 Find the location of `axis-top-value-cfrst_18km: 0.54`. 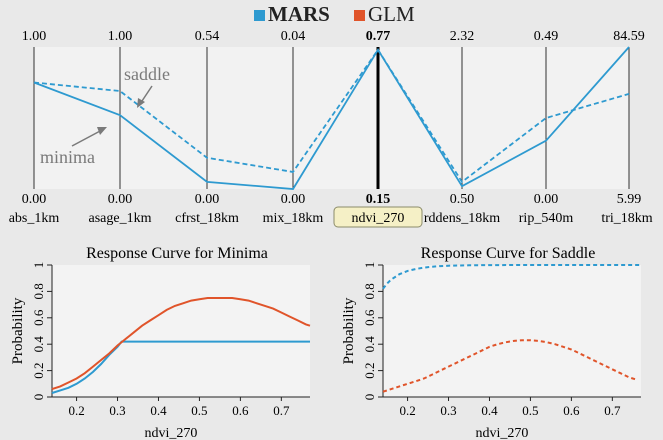

axis-top-value-cfrst_18km: 0.54 is located at coordinates (207, 36).